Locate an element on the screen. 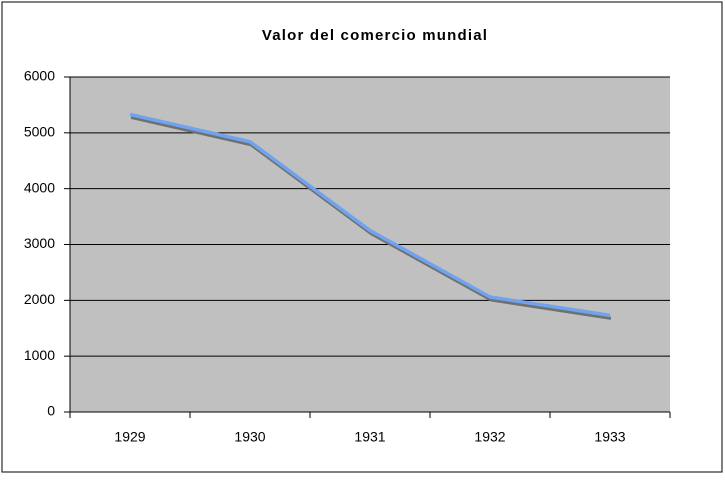  y-tick-label: 4000 is located at coordinates (39, 187).